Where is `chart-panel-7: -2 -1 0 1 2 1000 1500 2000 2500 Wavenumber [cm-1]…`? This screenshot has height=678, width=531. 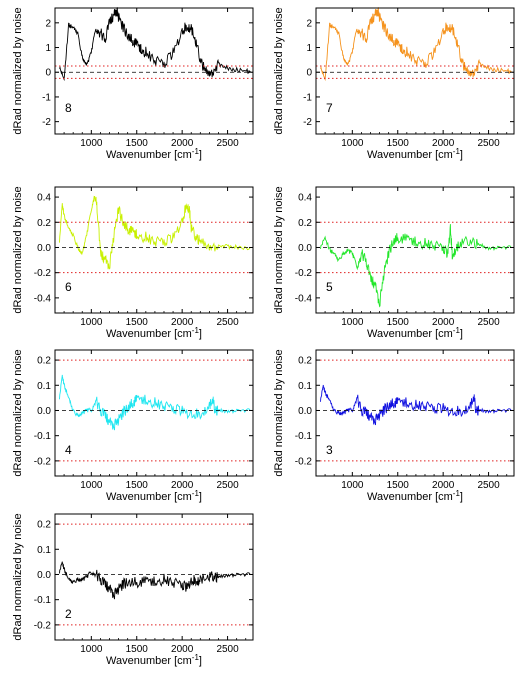
chart-panel-7: -2 -1 0 1 2 1000 1500 2000 2500 Wavenumber [cm-1]… is located at coordinates (394, 84).